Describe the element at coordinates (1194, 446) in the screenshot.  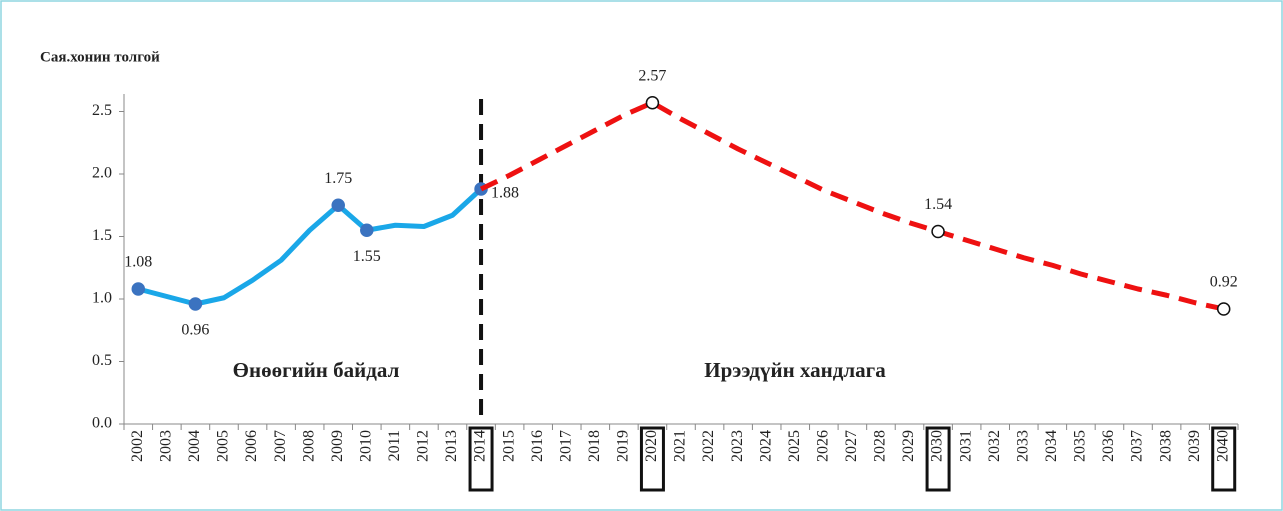
I see `x-tick-label: 2039` at that location.